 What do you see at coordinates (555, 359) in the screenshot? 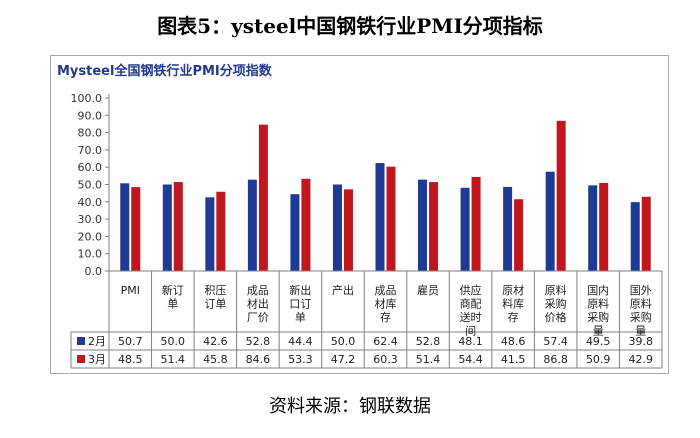
I see `data-label: 86.8` at bounding box center [555, 359].